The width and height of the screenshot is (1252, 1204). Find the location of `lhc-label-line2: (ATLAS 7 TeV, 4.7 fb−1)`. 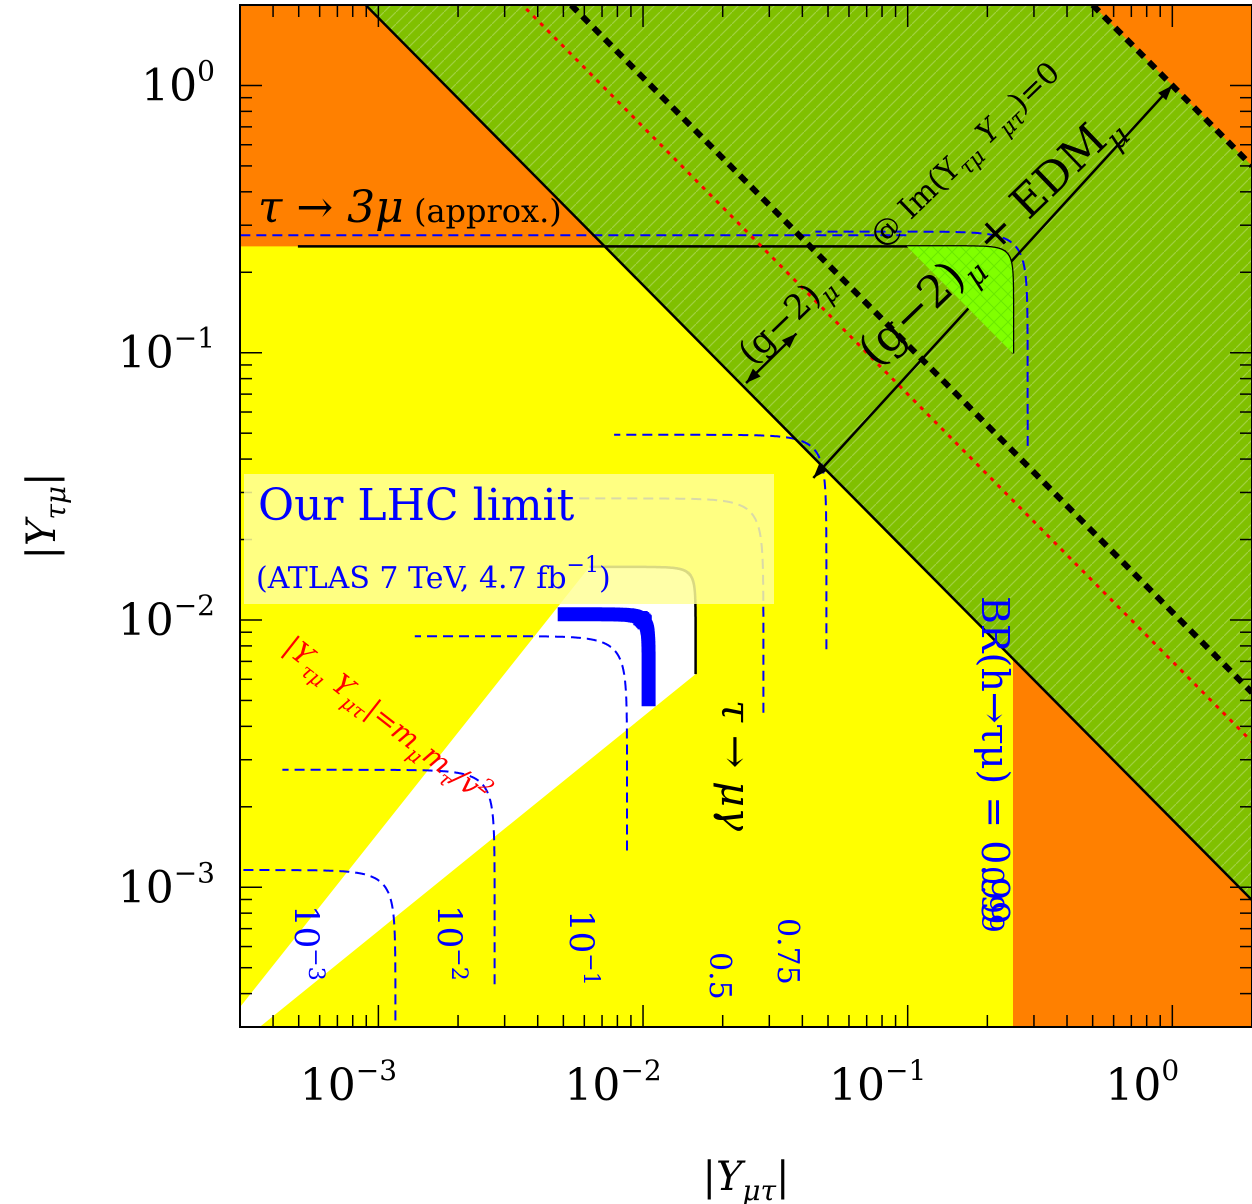

lhc-label-line2: (ATLAS 7 TeV, 4.7 fb−1) is located at coordinates (433, 574).